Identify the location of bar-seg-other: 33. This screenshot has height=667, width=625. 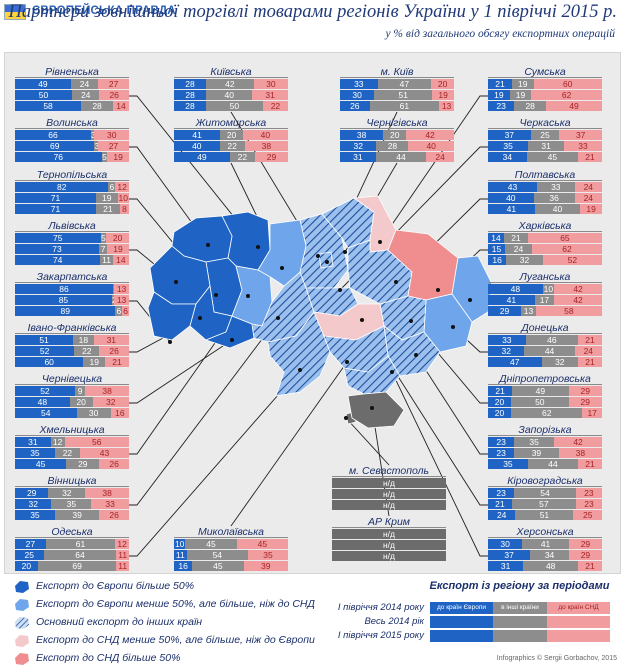
(556, 187).